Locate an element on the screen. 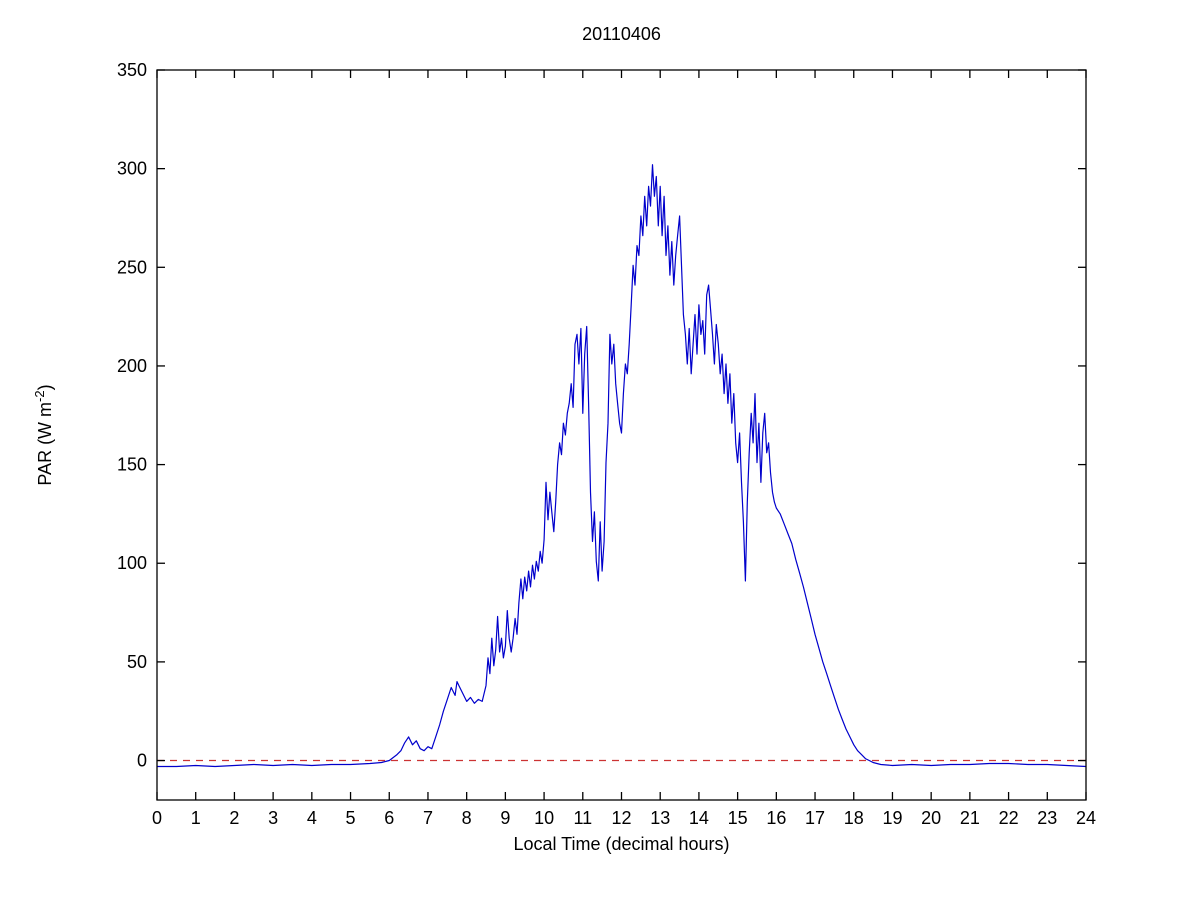 Image resolution: width=1201 pixels, height=900 pixels. y-axis-label-suffix: ) is located at coordinates (45, 387).